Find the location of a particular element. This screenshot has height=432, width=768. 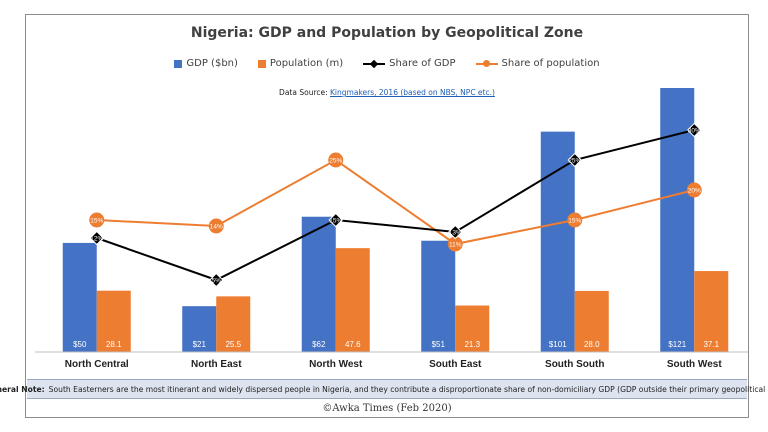

share-of-gdp-label: 15% is located at coordinates (335, 220).